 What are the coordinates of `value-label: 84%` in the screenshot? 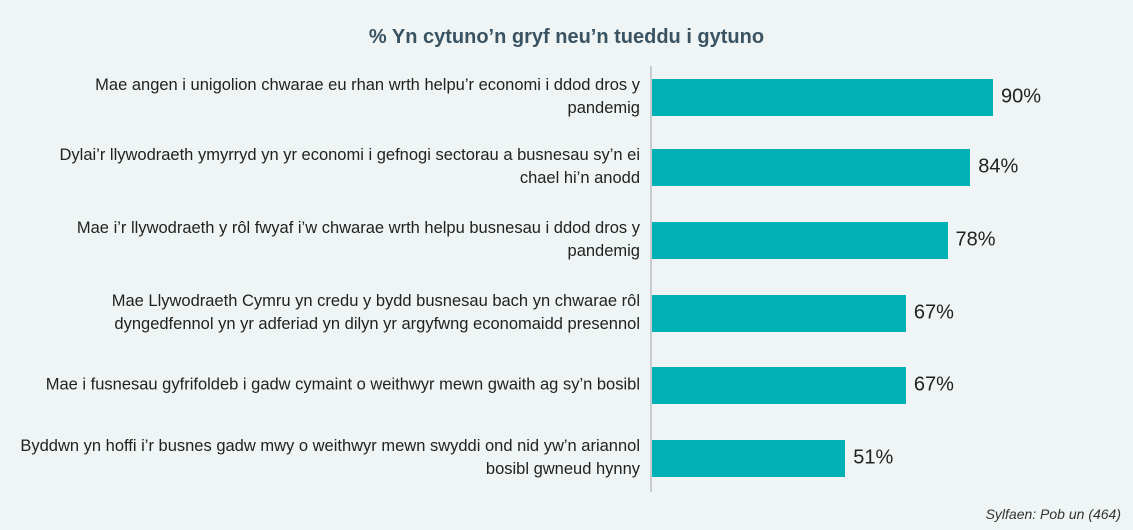 It's located at (998, 166).